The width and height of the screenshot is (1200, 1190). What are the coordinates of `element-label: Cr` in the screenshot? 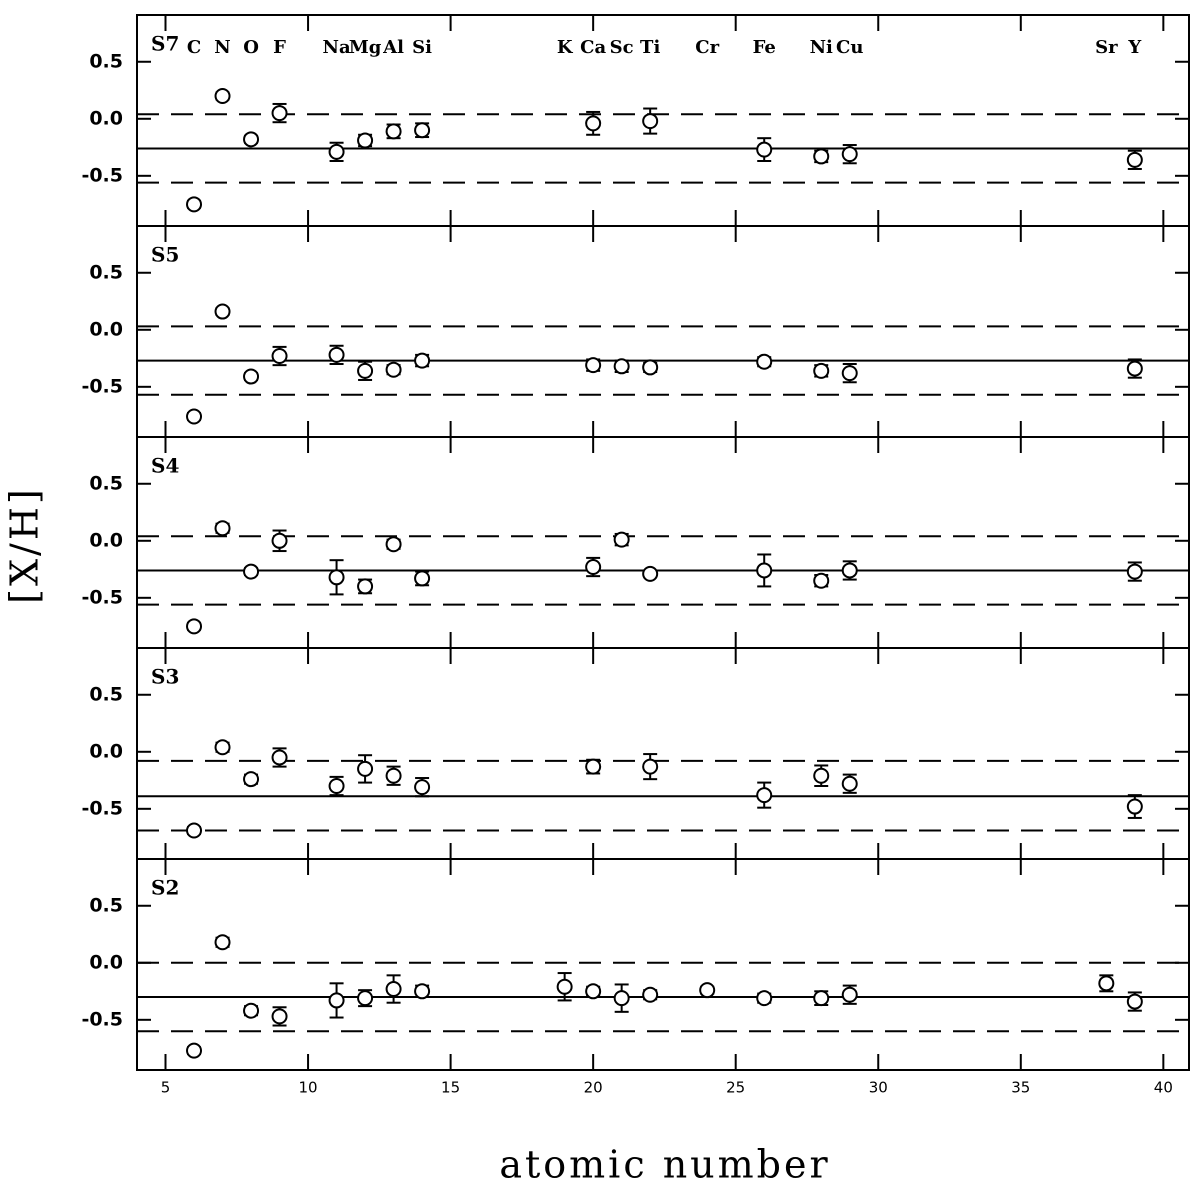 It's located at (707, 47).